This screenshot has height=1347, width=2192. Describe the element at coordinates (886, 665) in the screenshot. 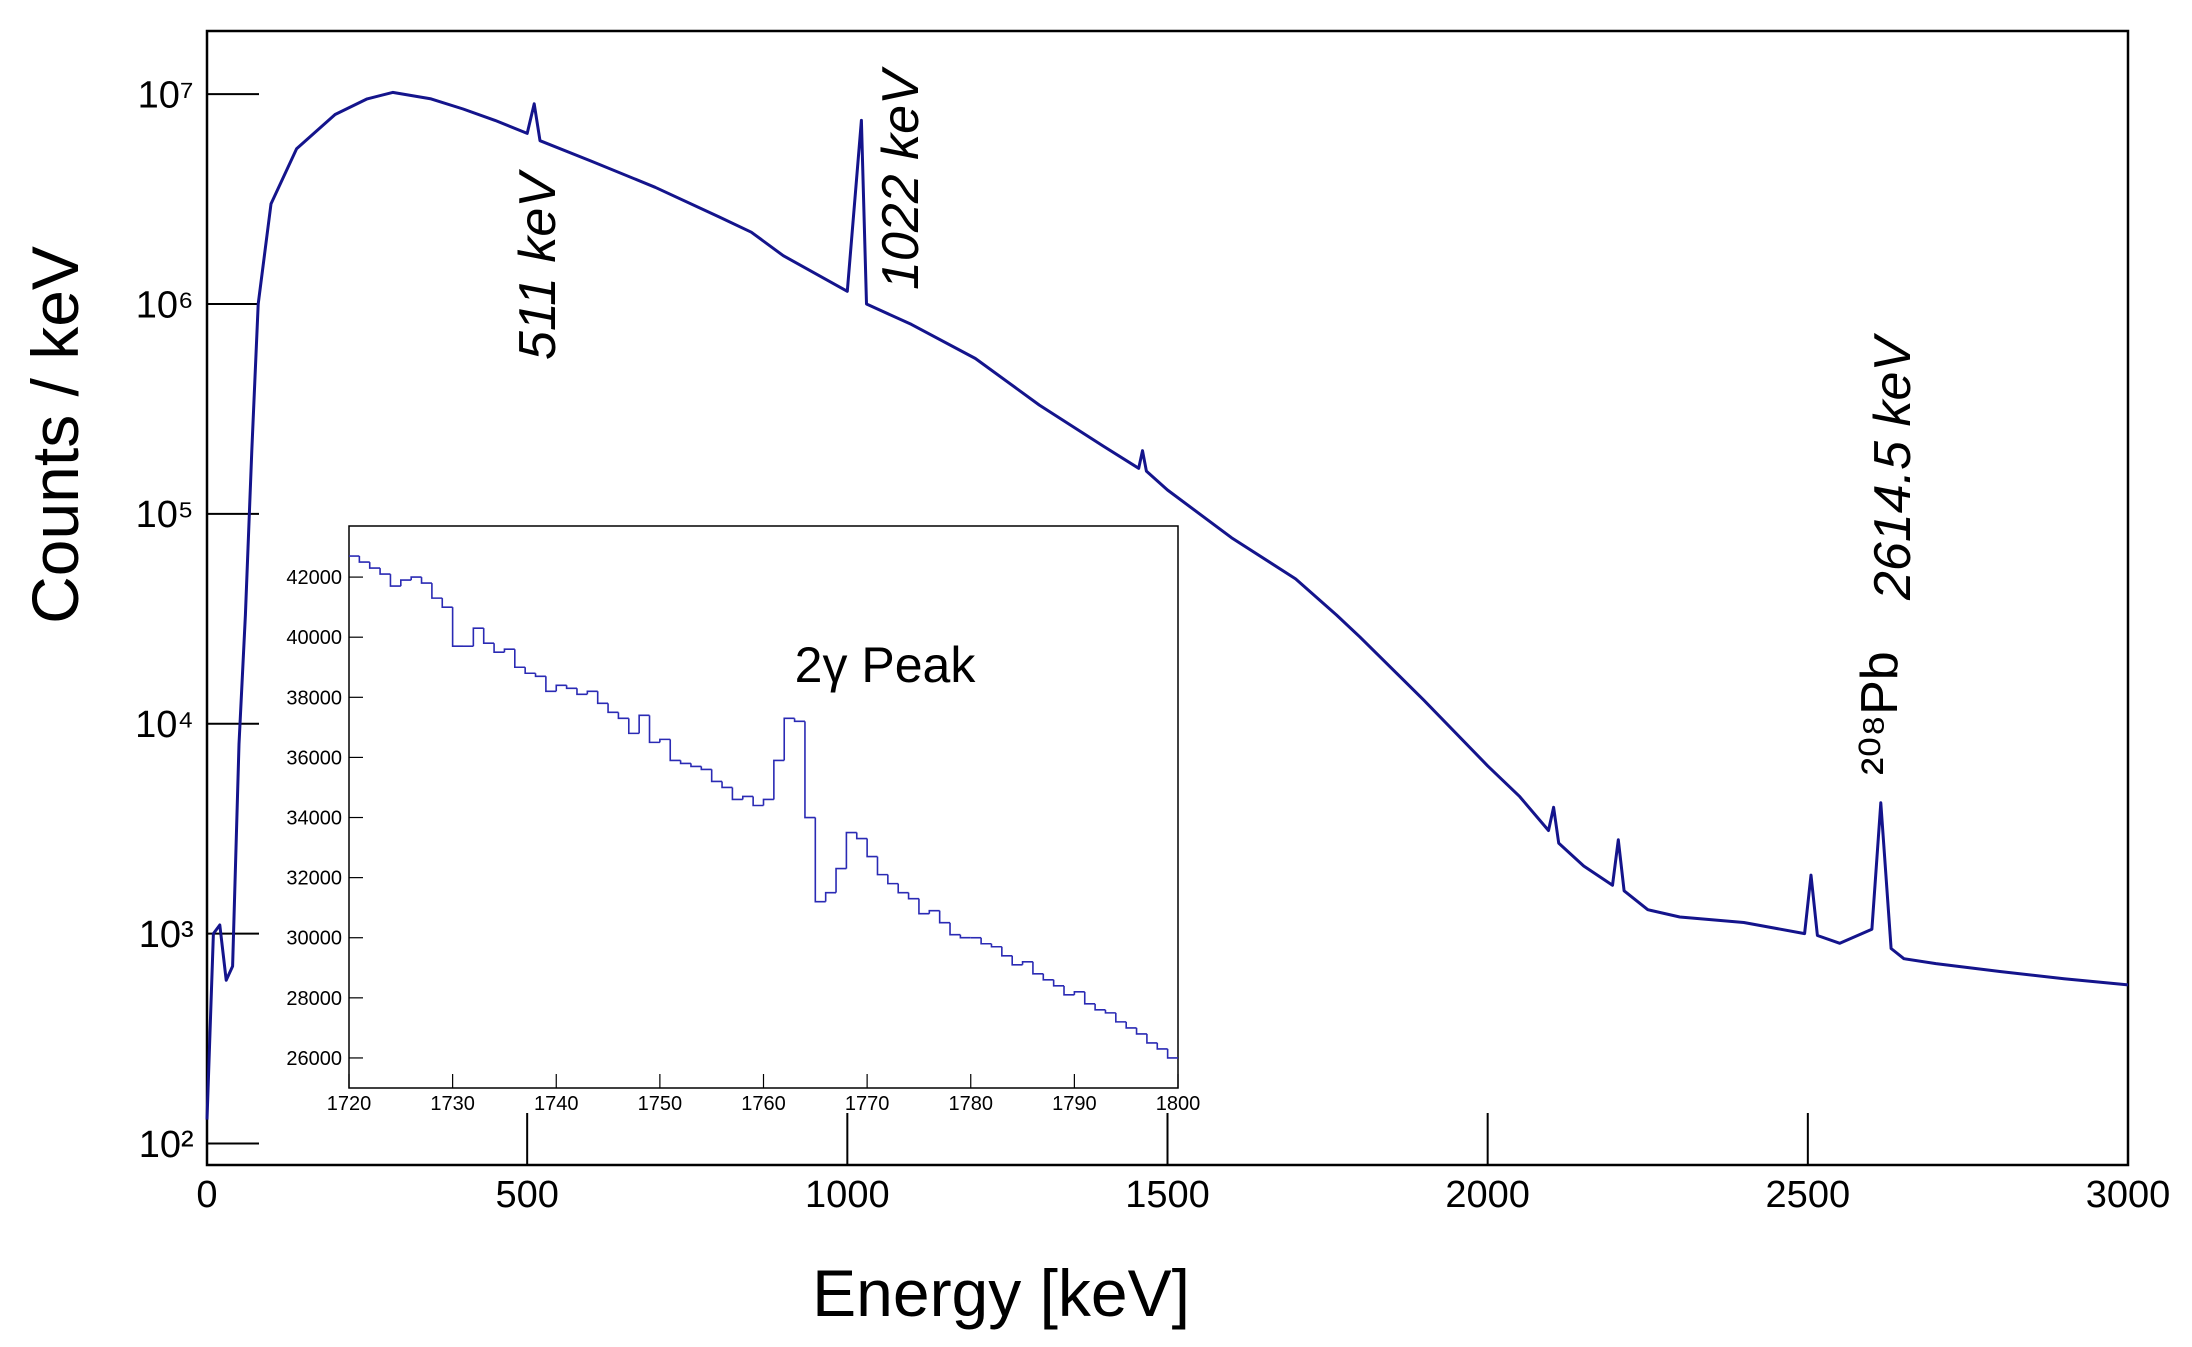

I see `inset-title: 2γ Peak` at that location.